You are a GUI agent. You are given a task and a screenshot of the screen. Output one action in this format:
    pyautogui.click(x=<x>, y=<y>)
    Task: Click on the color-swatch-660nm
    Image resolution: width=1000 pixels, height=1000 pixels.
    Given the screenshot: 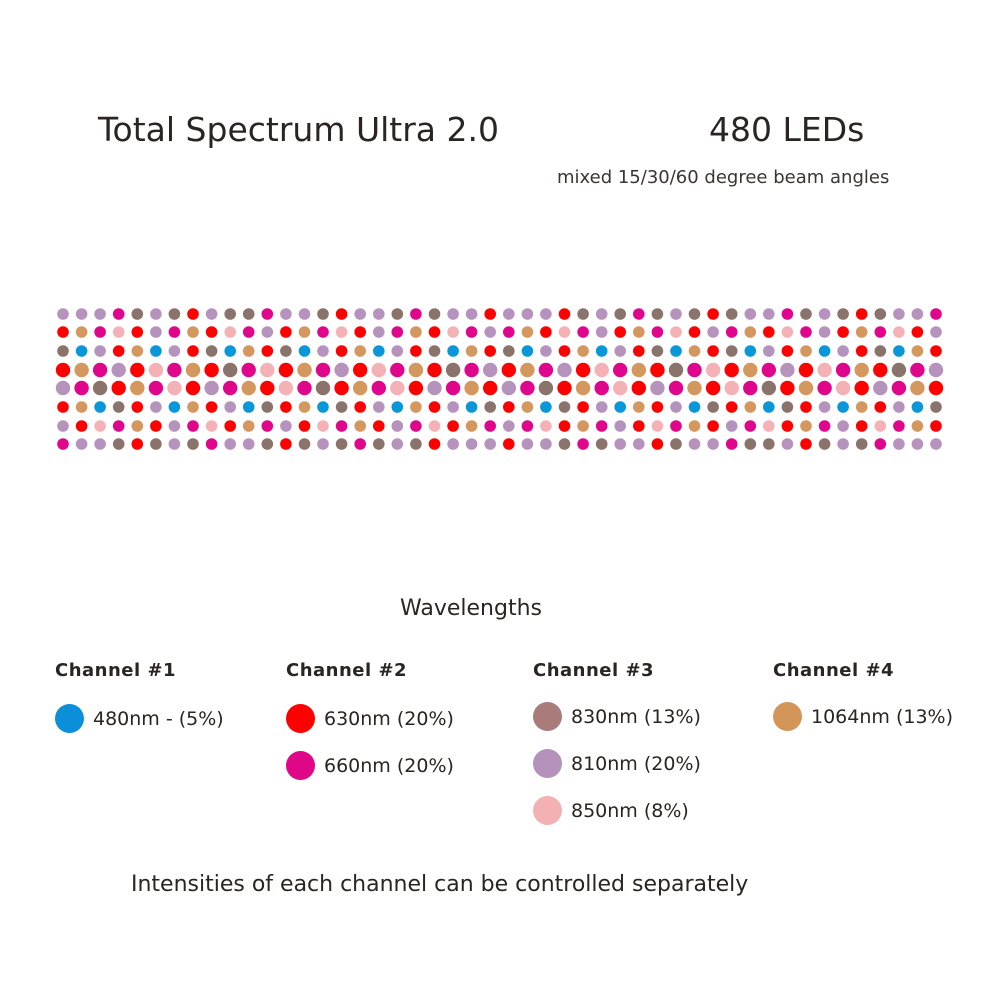 What is the action you would take?
    pyautogui.click(x=300, y=765)
    